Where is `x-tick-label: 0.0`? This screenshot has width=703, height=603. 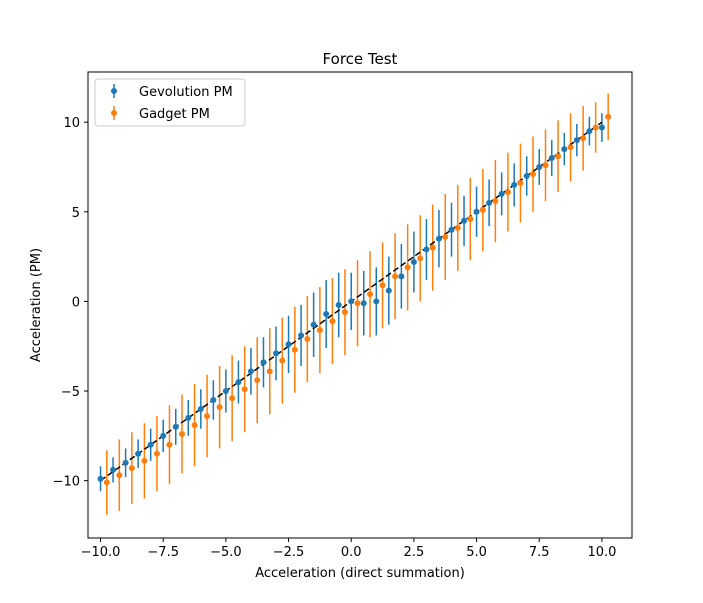
x-tick-label: 0.0 is located at coordinates (351, 552).